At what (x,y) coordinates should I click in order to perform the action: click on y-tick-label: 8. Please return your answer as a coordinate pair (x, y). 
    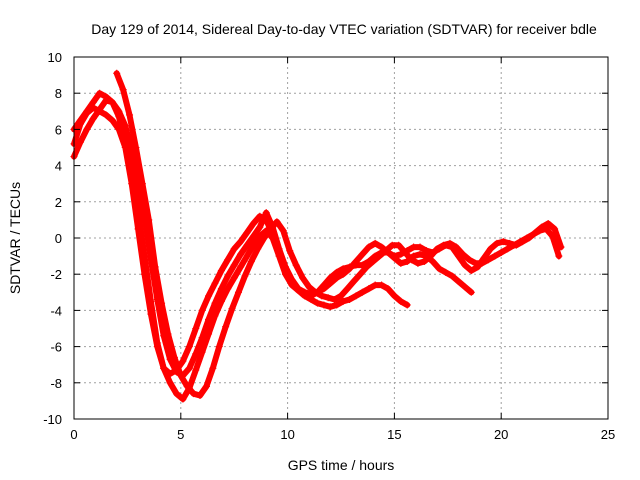
    Looking at the image, I should click on (58, 93).